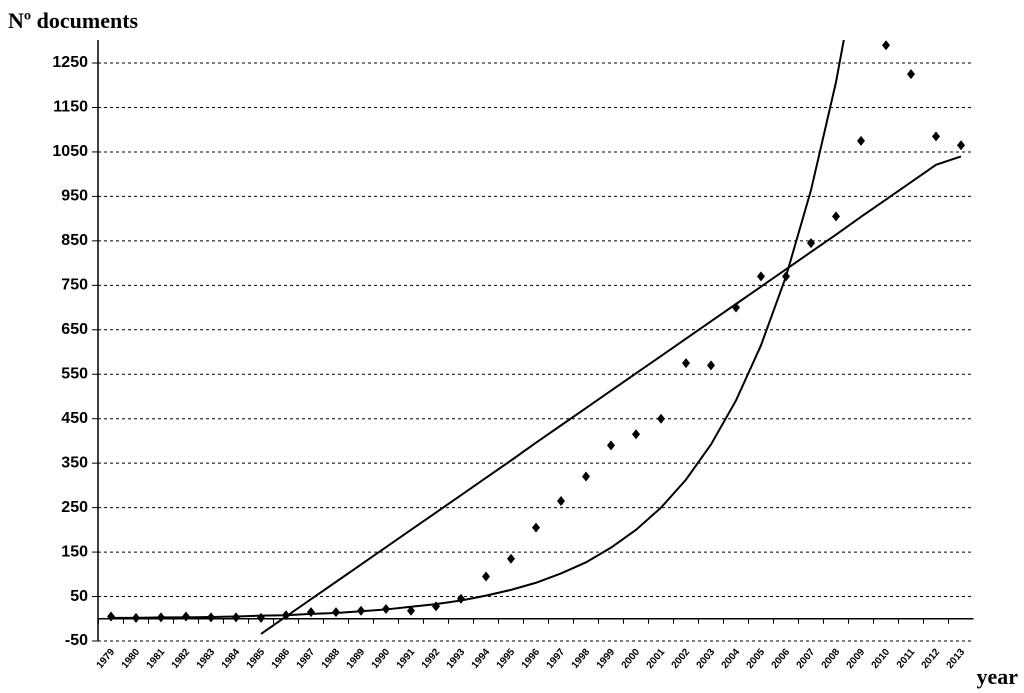 Image resolution: width=1024 pixels, height=693 pixels. What do you see at coordinates (331, 659) in the screenshot?
I see `x-tick-label: 1988` at bounding box center [331, 659].